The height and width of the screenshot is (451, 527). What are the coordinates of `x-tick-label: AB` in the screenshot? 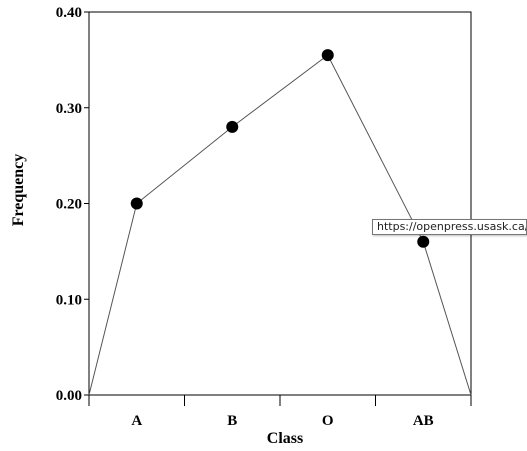 It's located at (423, 421).